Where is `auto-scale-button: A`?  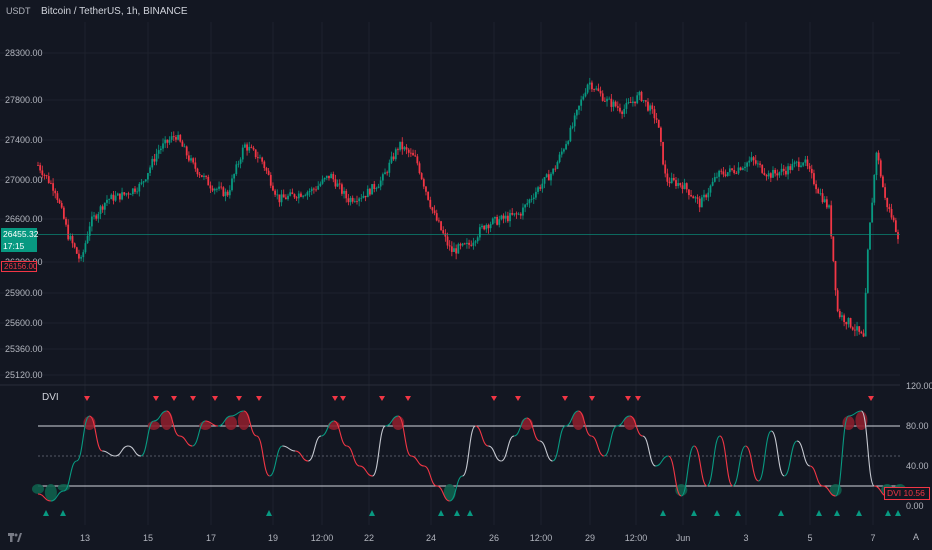
auto-scale-button: A is located at coordinates (916, 537).